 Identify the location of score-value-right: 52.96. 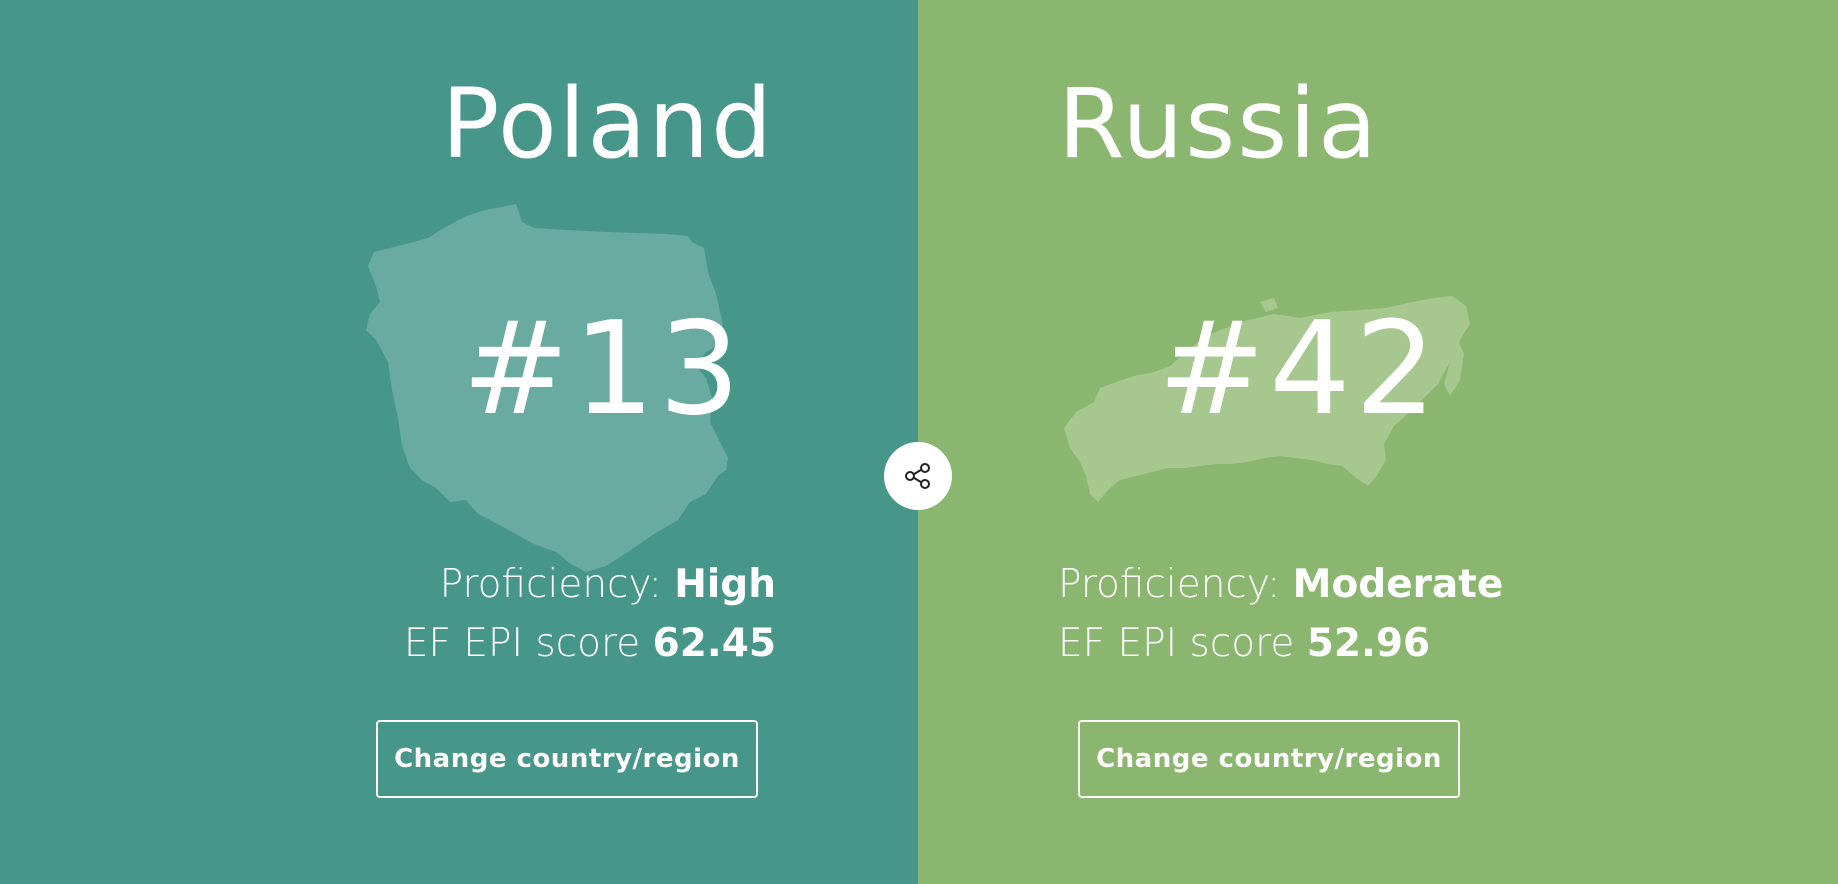
(1368, 643).